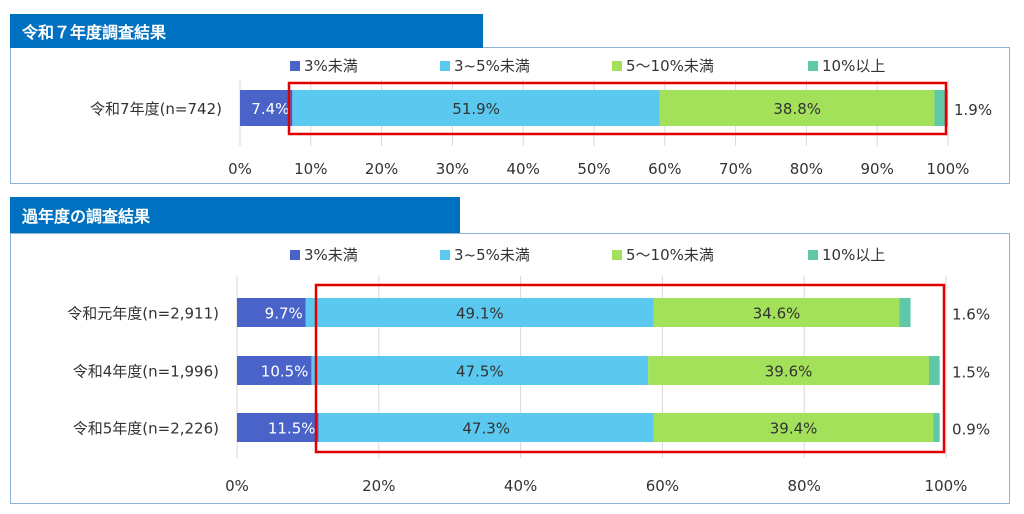  Describe the element at coordinates (971, 373) in the screenshot. I see `data-label: 1.5%` at that location.